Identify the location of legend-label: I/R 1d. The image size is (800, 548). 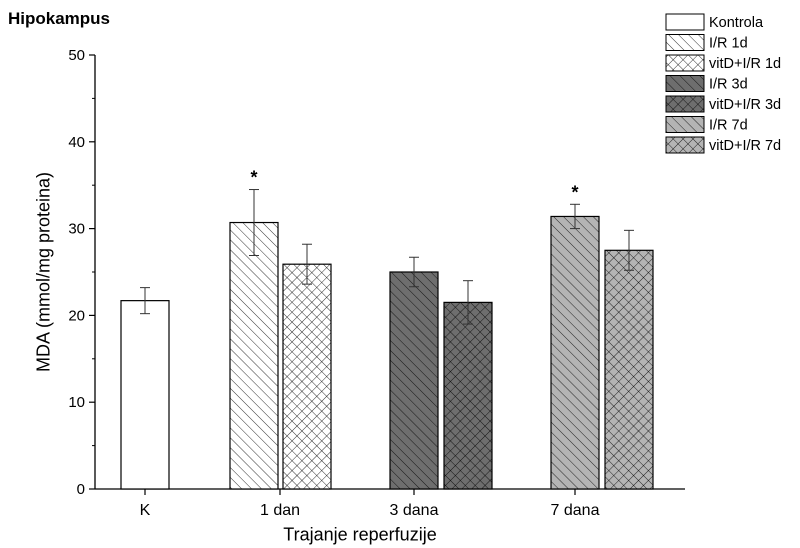
(728, 44).